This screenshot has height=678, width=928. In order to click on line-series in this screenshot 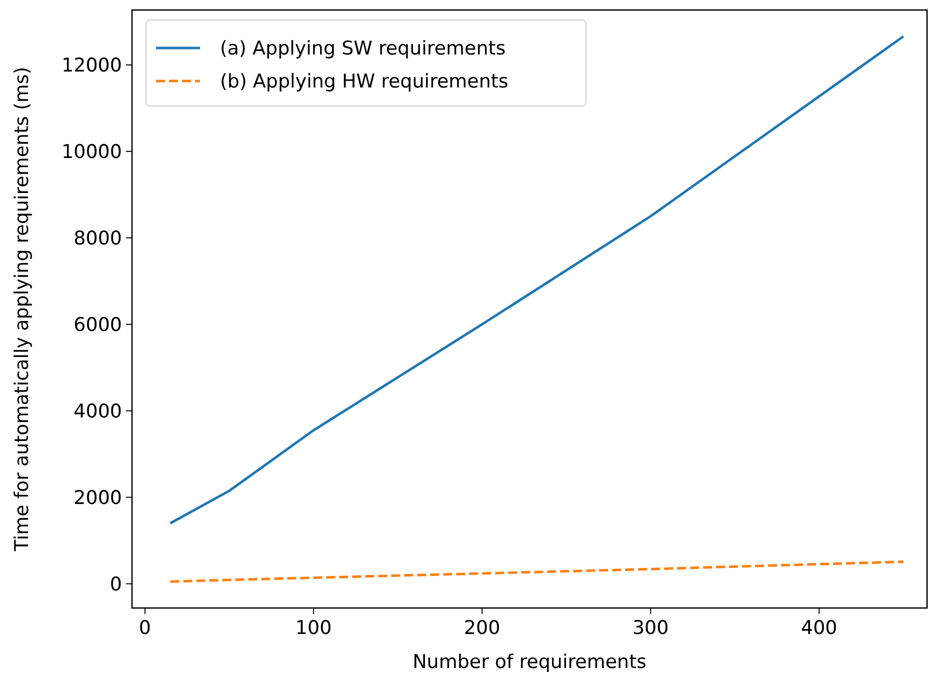, I will do `click(537, 571)`.